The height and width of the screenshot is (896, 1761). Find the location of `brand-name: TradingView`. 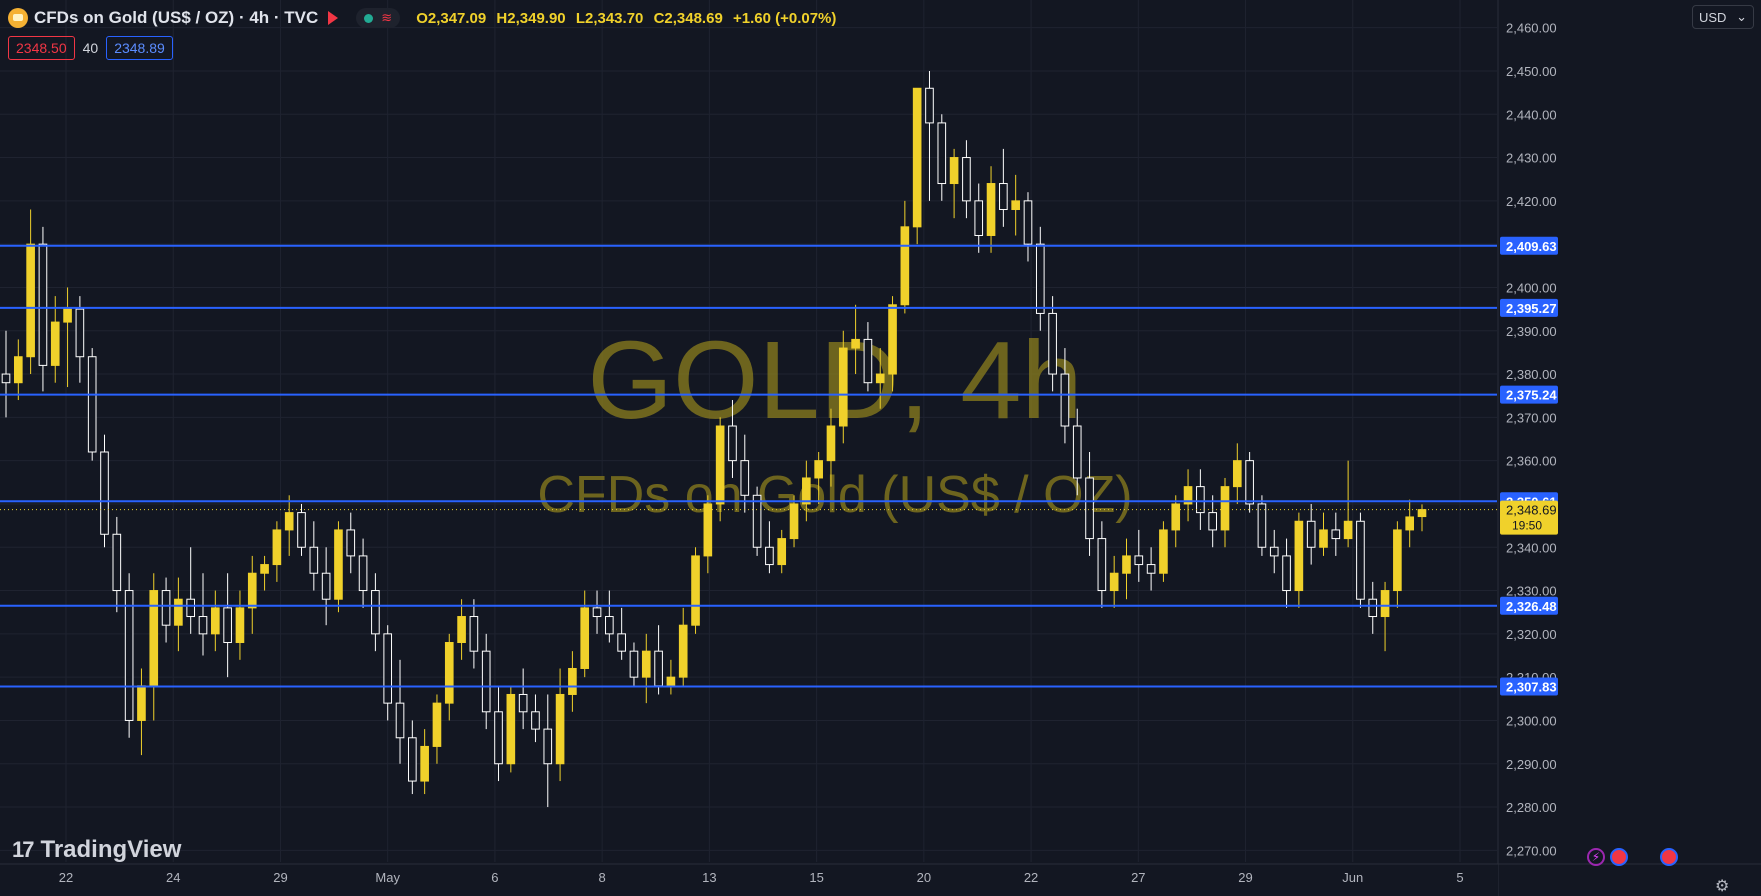

brand-name: TradingView is located at coordinates (111, 849).